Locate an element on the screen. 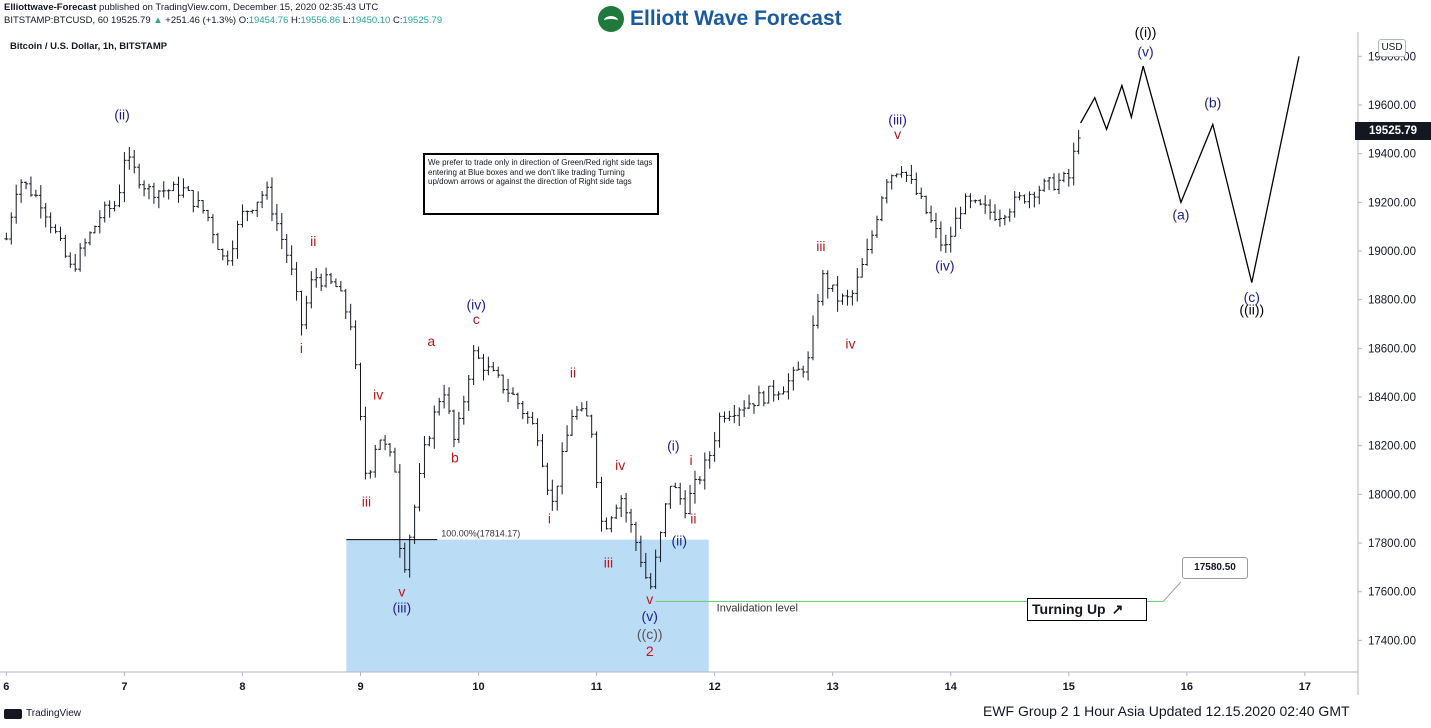  x-tick-label: 11 is located at coordinates (597, 687).